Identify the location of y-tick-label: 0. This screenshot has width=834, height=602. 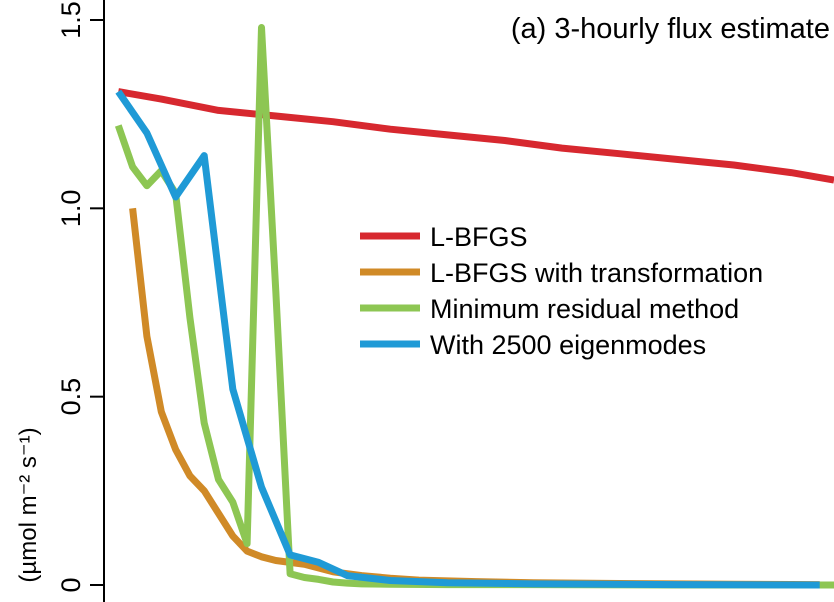
(71, 584).